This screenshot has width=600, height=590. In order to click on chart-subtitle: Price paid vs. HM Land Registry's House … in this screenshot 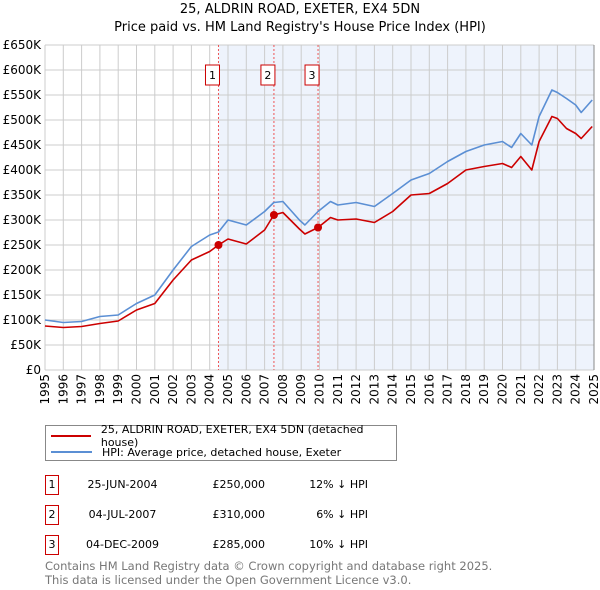, I will do `click(300, 27)`.